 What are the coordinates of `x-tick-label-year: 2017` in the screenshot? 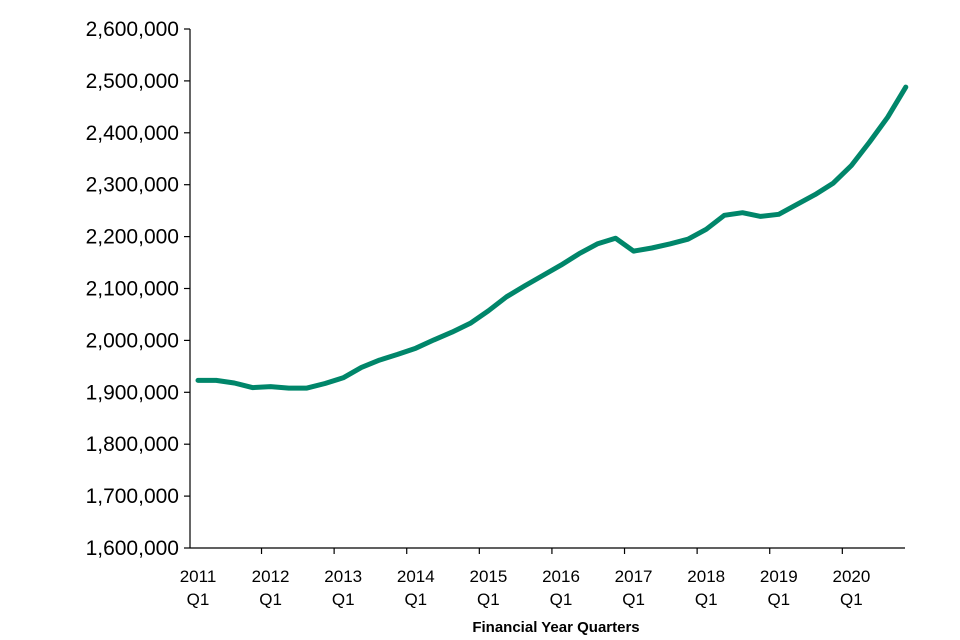 It's located at (634, 576).